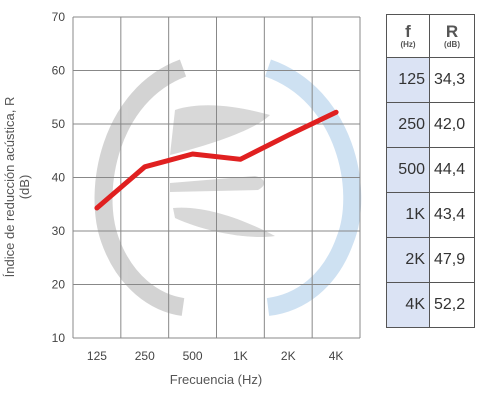 Image resolution: width=499 pixels, height=395 pixels. What do you see at coordinates (408, 44) in the screenshot?
I see `header-f-unit: (Hz)` at bounding box center [408, 44].